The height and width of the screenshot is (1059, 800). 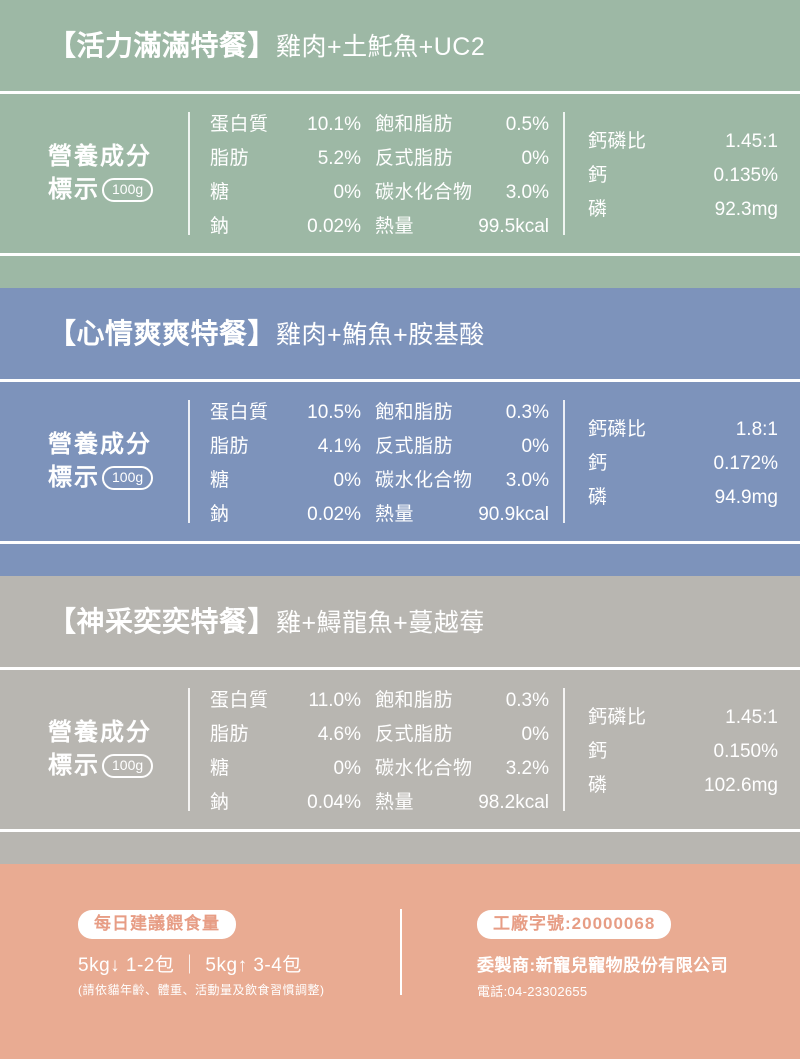 I want to click on nutrient-row: 脂肪 4.6%, so click(x=292, y=732).